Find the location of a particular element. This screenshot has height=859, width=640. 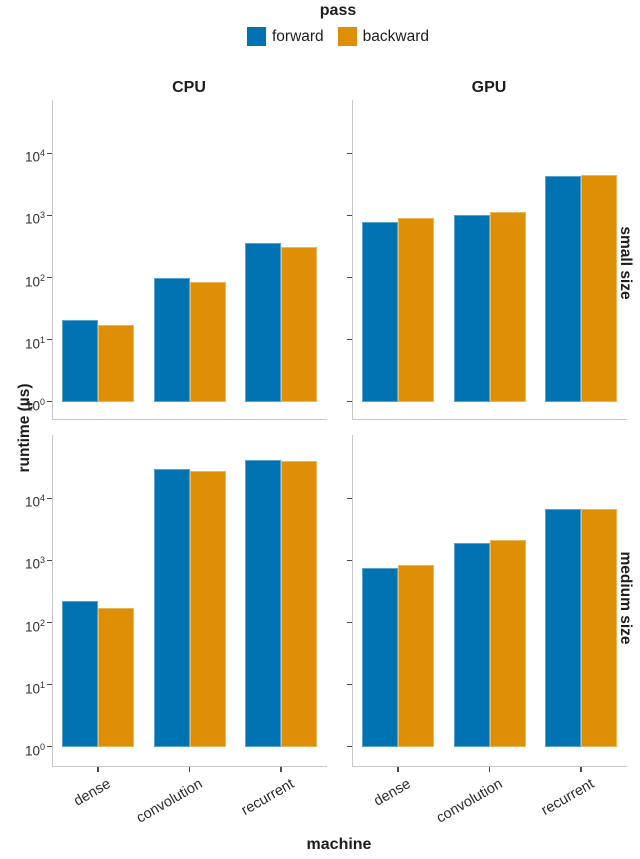

legend-swatch-forward is located at coordinates (256, 36).